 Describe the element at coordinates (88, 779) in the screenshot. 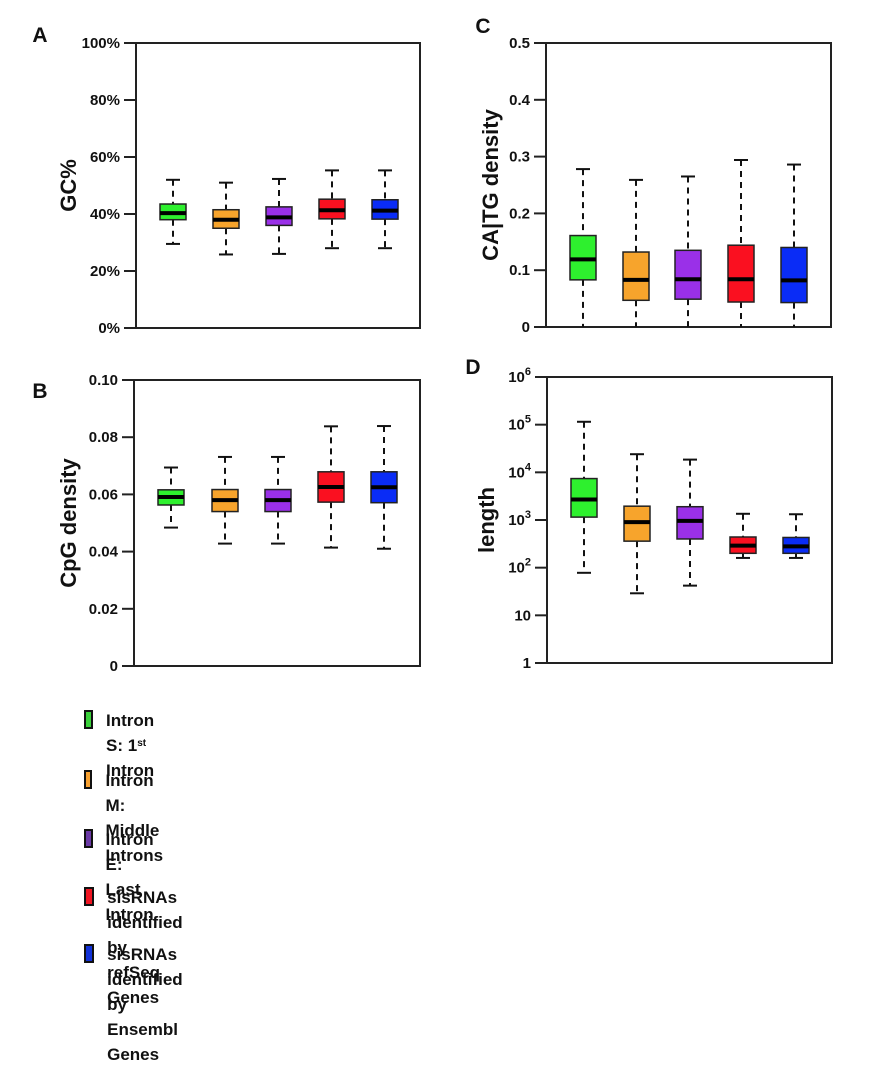

I see `legend-swatch-orange` at that location.